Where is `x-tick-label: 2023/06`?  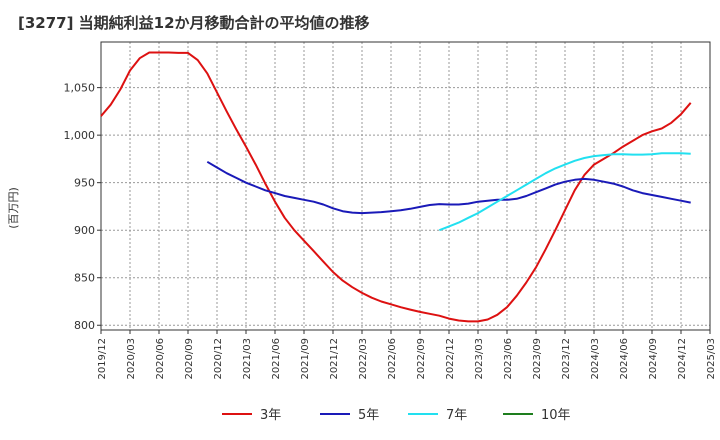
x-tick-label: 2023/06 is located at coordinates (508, 359).